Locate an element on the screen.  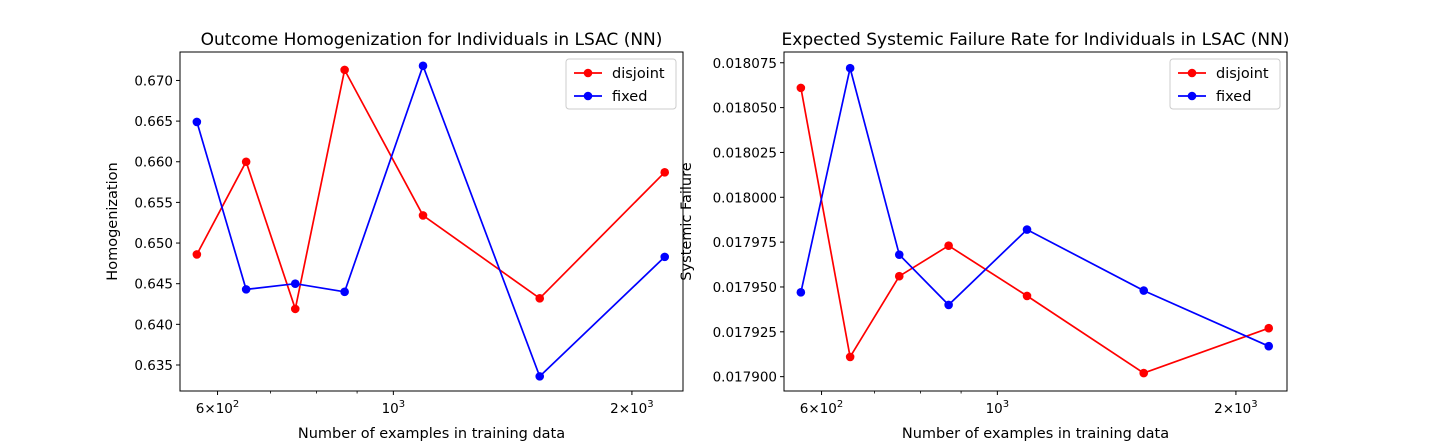
y-axis-label: Systemic Failure is located at coordinates (687, 221).